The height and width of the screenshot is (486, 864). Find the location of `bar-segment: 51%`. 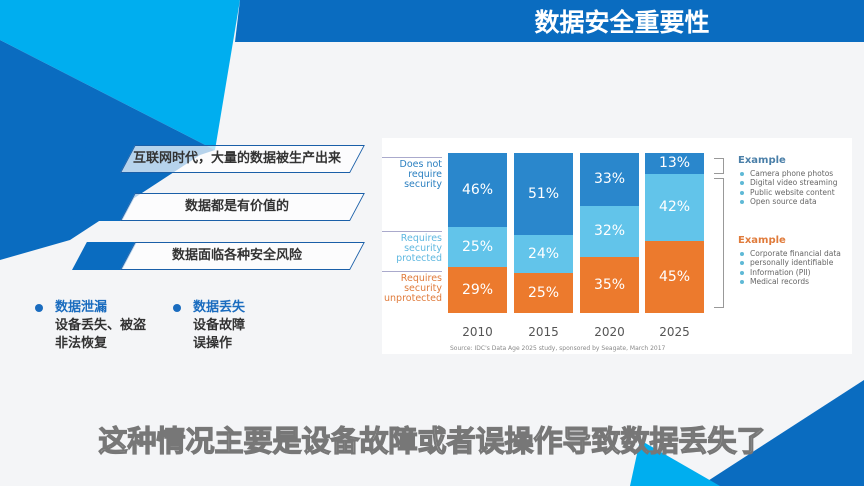

bar-segment: 51% is located at coordinates (543, 194).